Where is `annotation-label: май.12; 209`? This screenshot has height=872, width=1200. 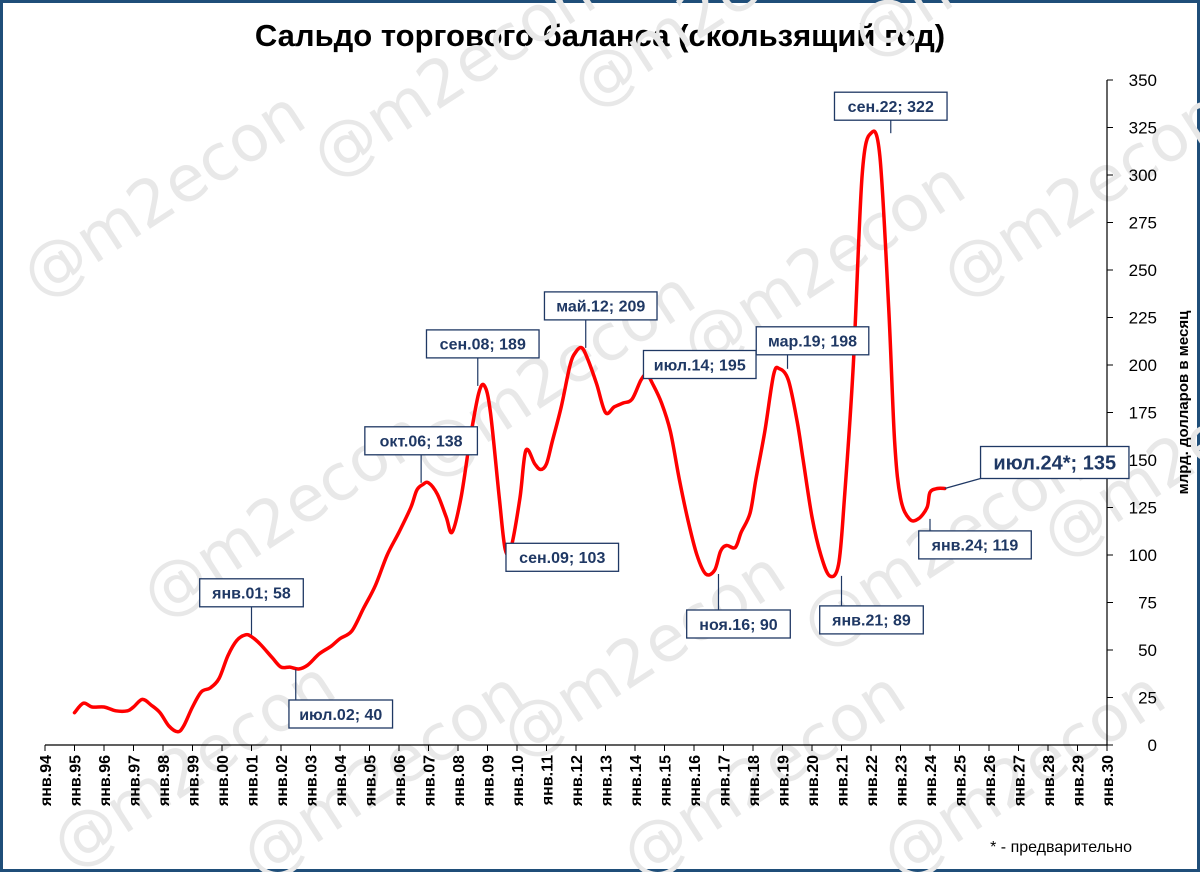 annotation-label: май.12; 209 is located at coordinates (600, 307).